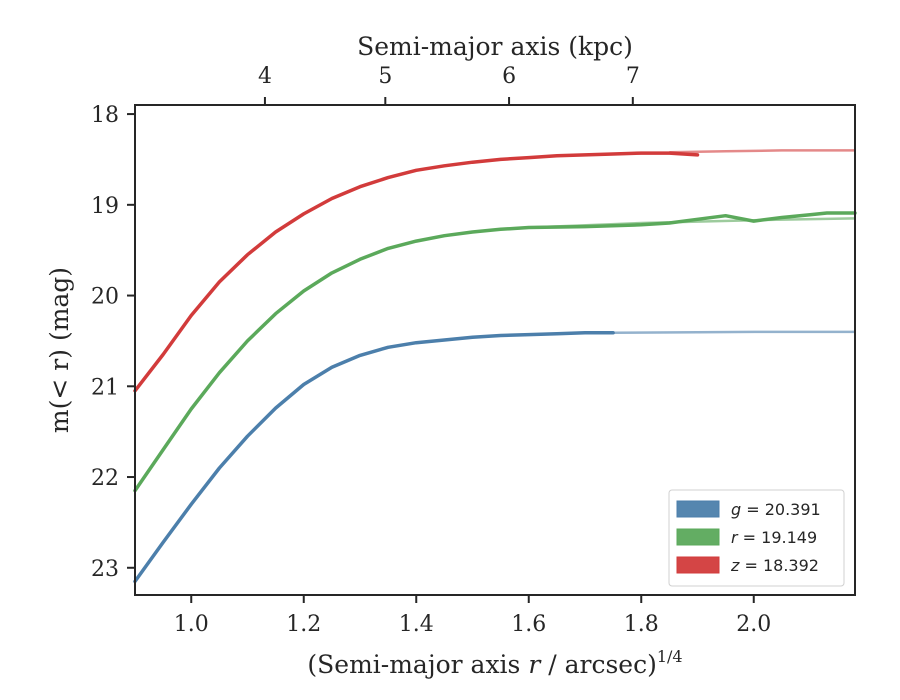  Describe the element at coordinates (59, 350) in the screenshot. I see `y-axis-label: m(< r) (mag)` at that location.